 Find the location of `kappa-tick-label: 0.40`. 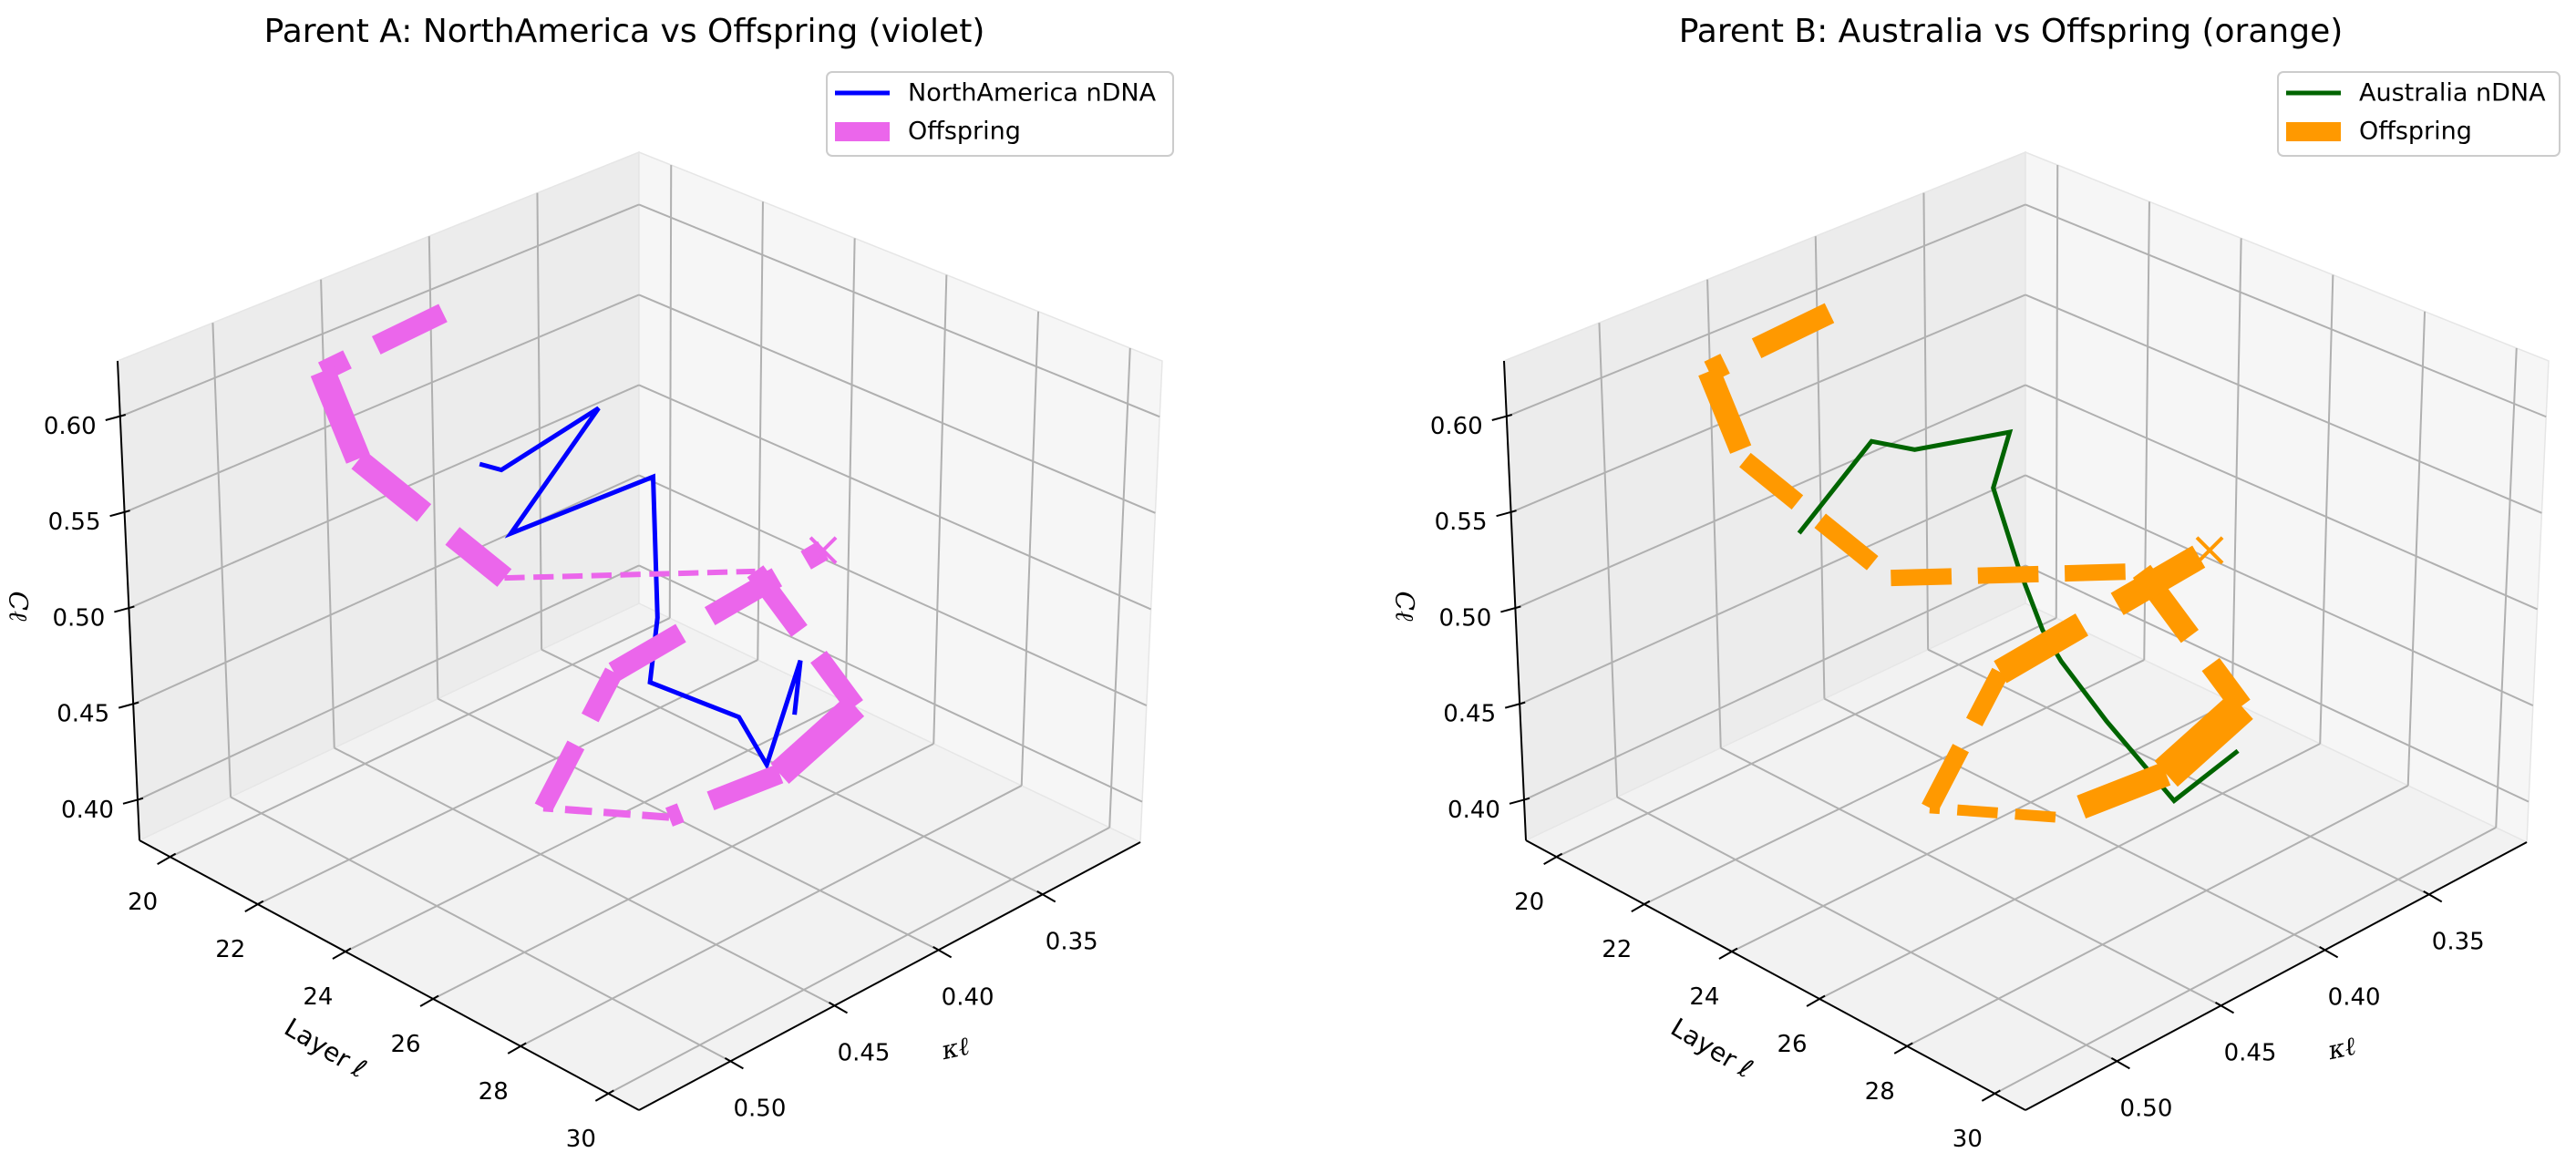

kappa-tick-label: 0.40 is located at coordinates (968, 997).